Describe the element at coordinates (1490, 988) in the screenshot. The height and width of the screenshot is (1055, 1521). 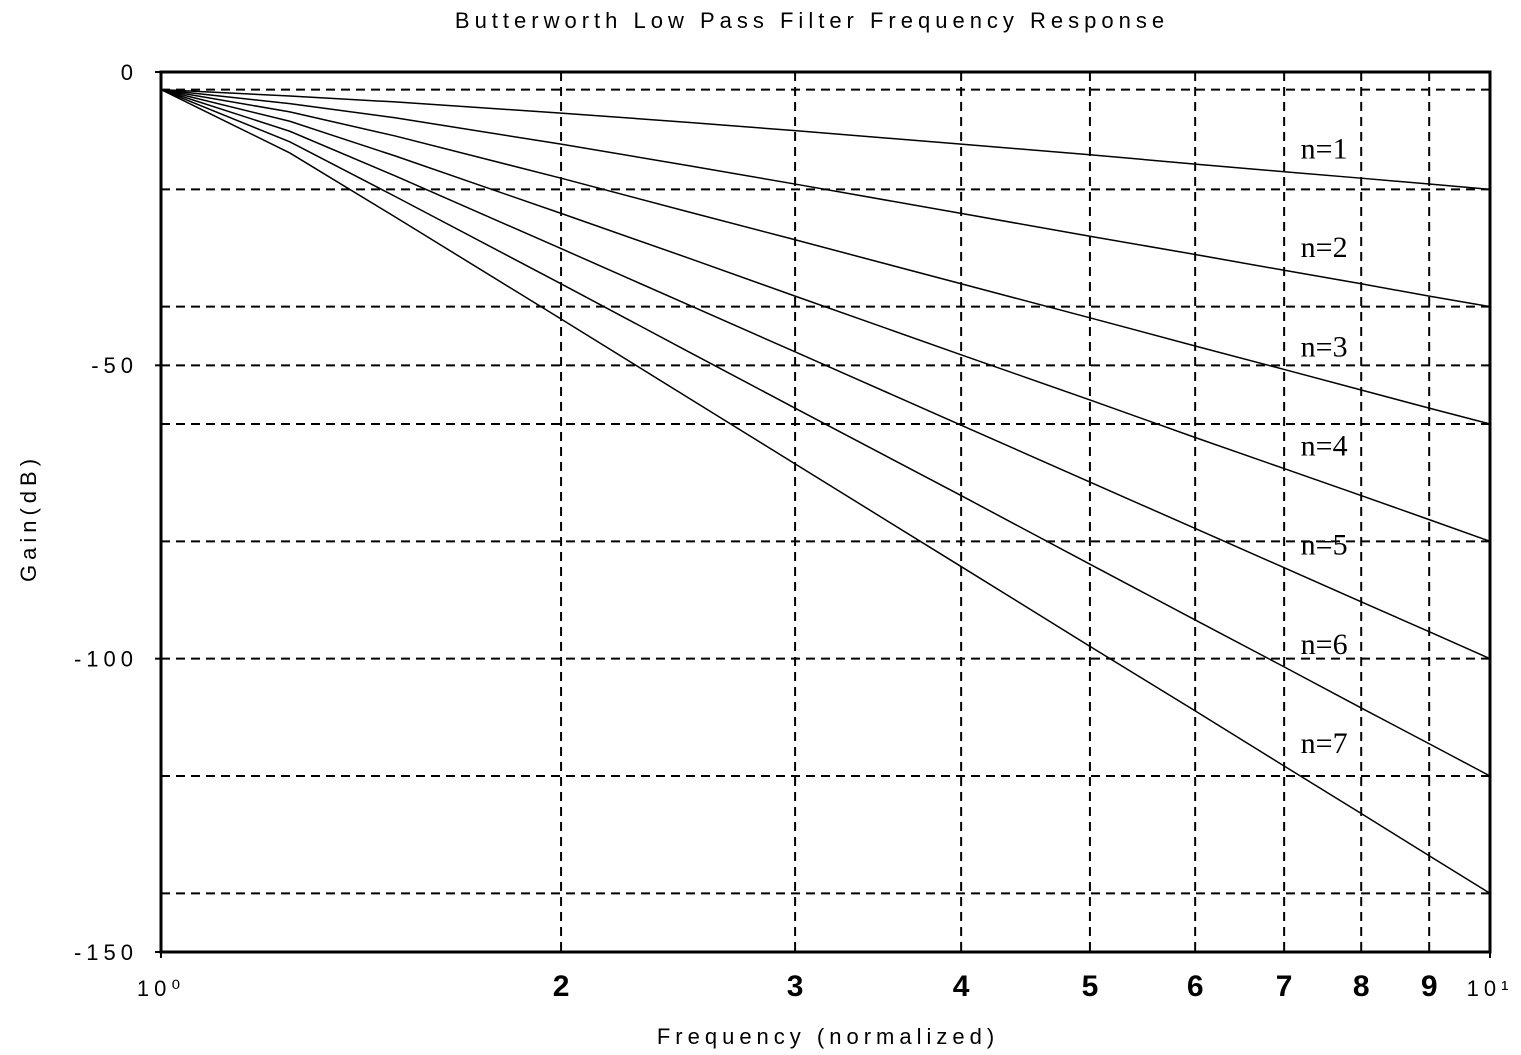
I see `x-tick-label: 10¹` at that location.